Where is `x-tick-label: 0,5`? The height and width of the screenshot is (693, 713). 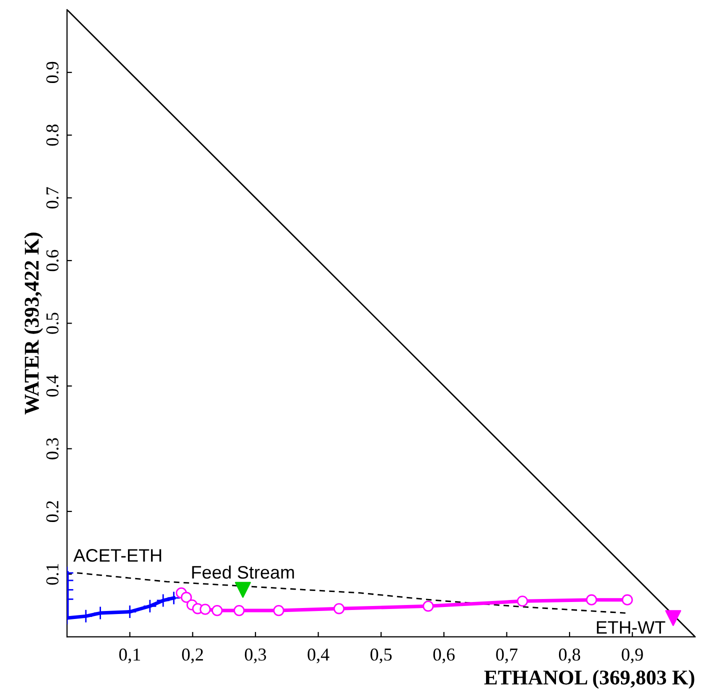 x-tick-label: 0,5 is located at coordinates (381, 656).